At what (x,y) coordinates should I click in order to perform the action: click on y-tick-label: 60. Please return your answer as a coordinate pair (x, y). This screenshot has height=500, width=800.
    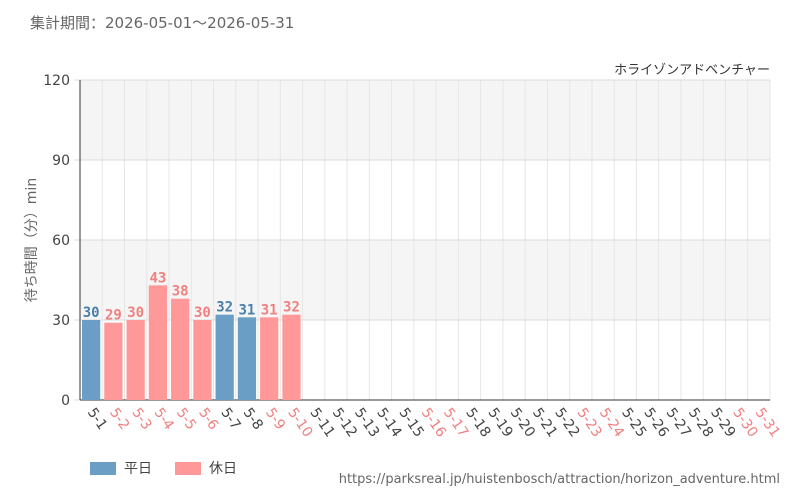
    Looking at the image, I should click on (61, 241).